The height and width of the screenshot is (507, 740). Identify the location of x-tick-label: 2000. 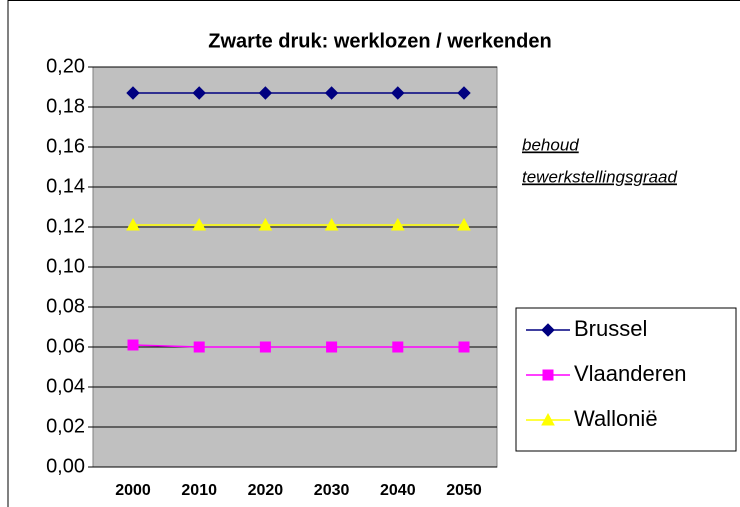
(133, 490).